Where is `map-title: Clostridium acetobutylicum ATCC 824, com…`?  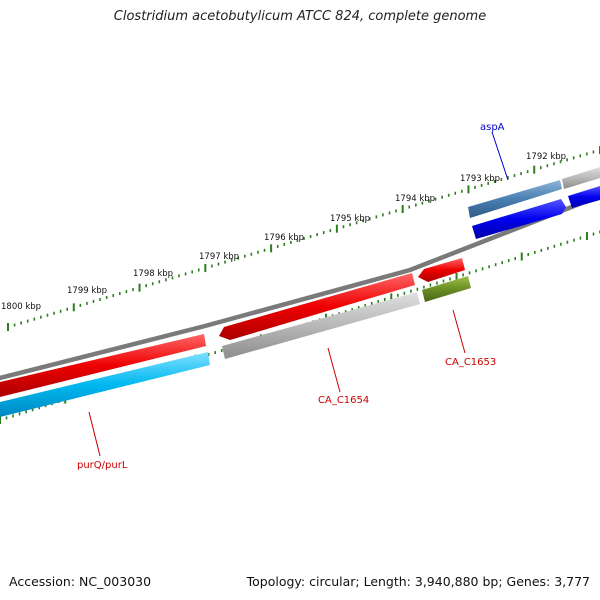 map-title: Clostridium acetobutylicum ATCC 824, com… is located at coordinates (300, 16).